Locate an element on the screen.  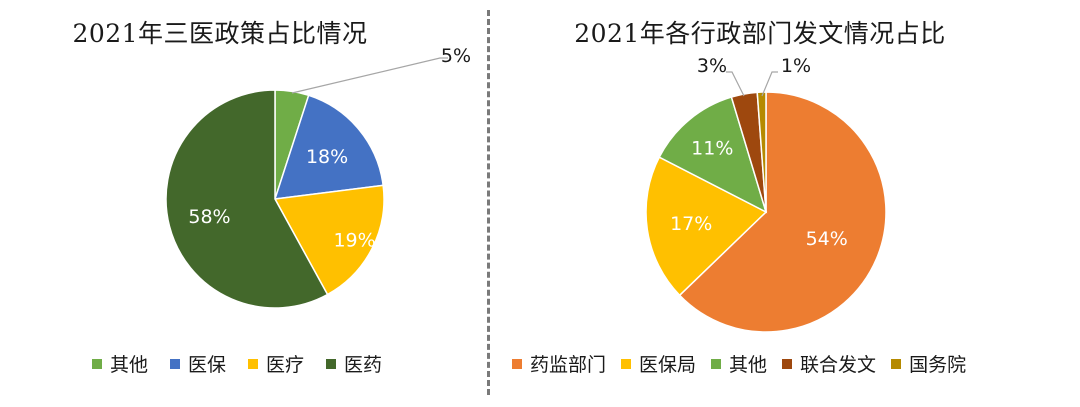
legend-label: 联合发文 is located at coordinates (838, 365).